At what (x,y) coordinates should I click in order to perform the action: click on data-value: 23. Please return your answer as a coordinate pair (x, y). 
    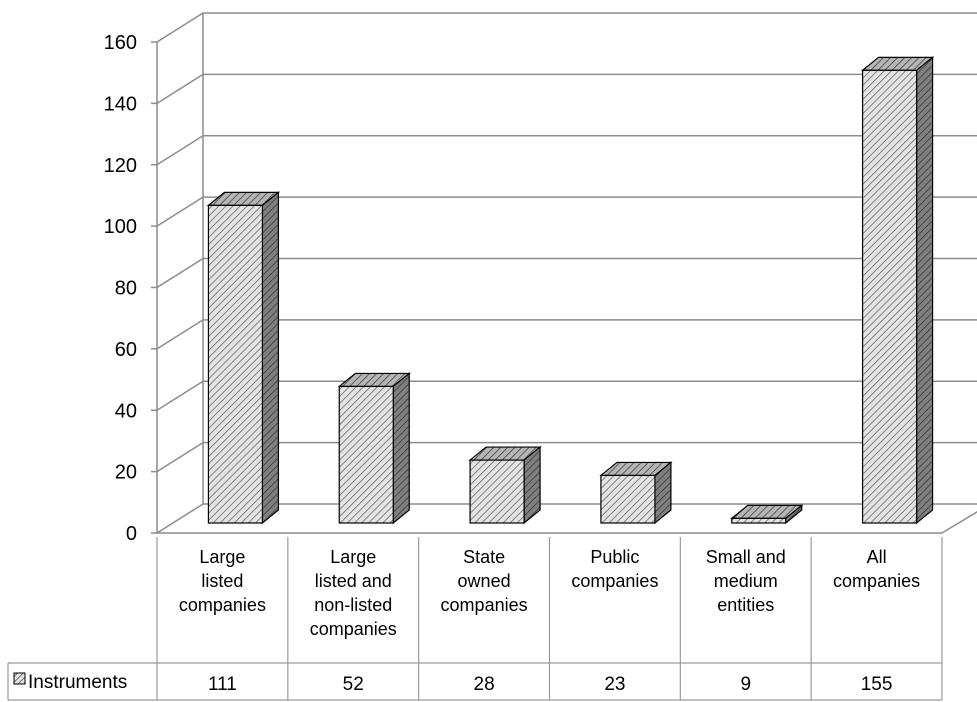
    Looking at the image, I should click on (614, 684).